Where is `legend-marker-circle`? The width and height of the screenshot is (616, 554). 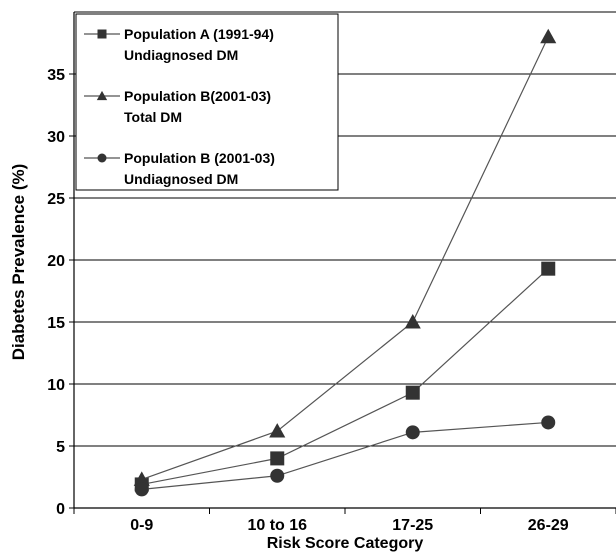
legend-marker-circle is located at coordinates (102, 158).